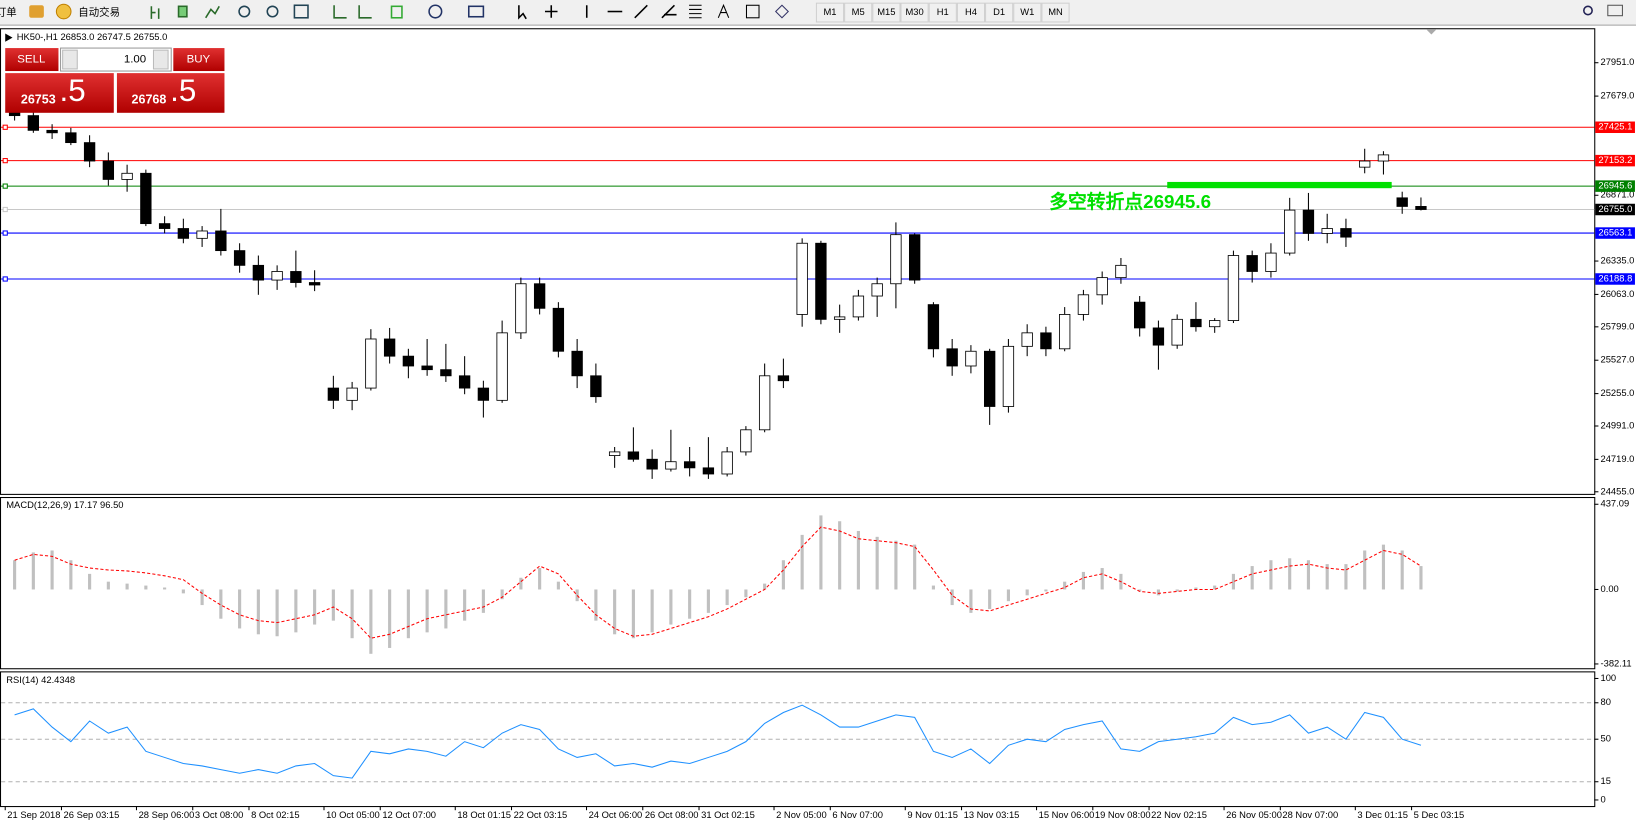 The image size is (1636, 828). What do you see at coordinates (73, 90) in the screenshot?
I see `bid-pips: .5` at bounding box center [73, 90].